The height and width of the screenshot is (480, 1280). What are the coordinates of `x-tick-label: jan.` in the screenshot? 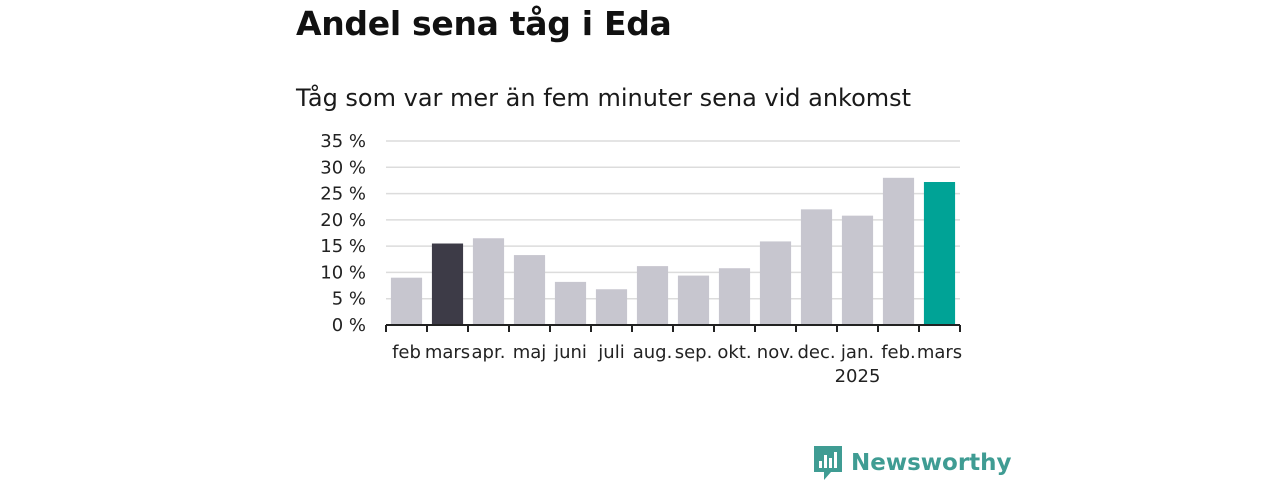 It's located at (857, 352).